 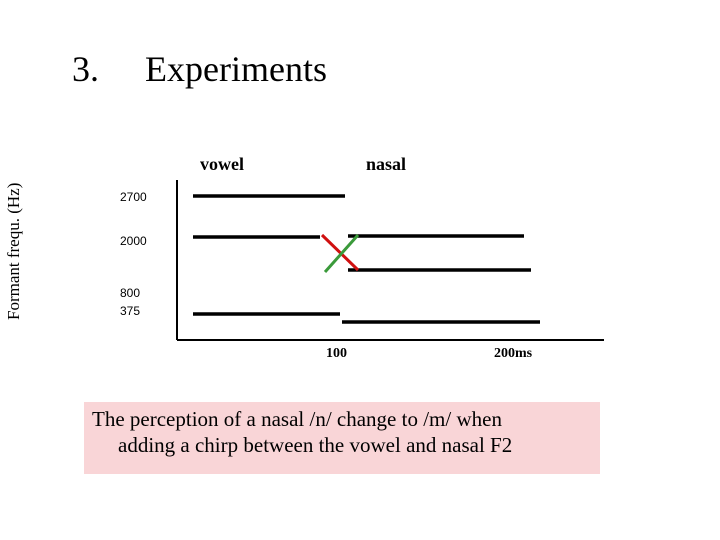 I want to click on slide-number: 3., so click(x=85, y=69).